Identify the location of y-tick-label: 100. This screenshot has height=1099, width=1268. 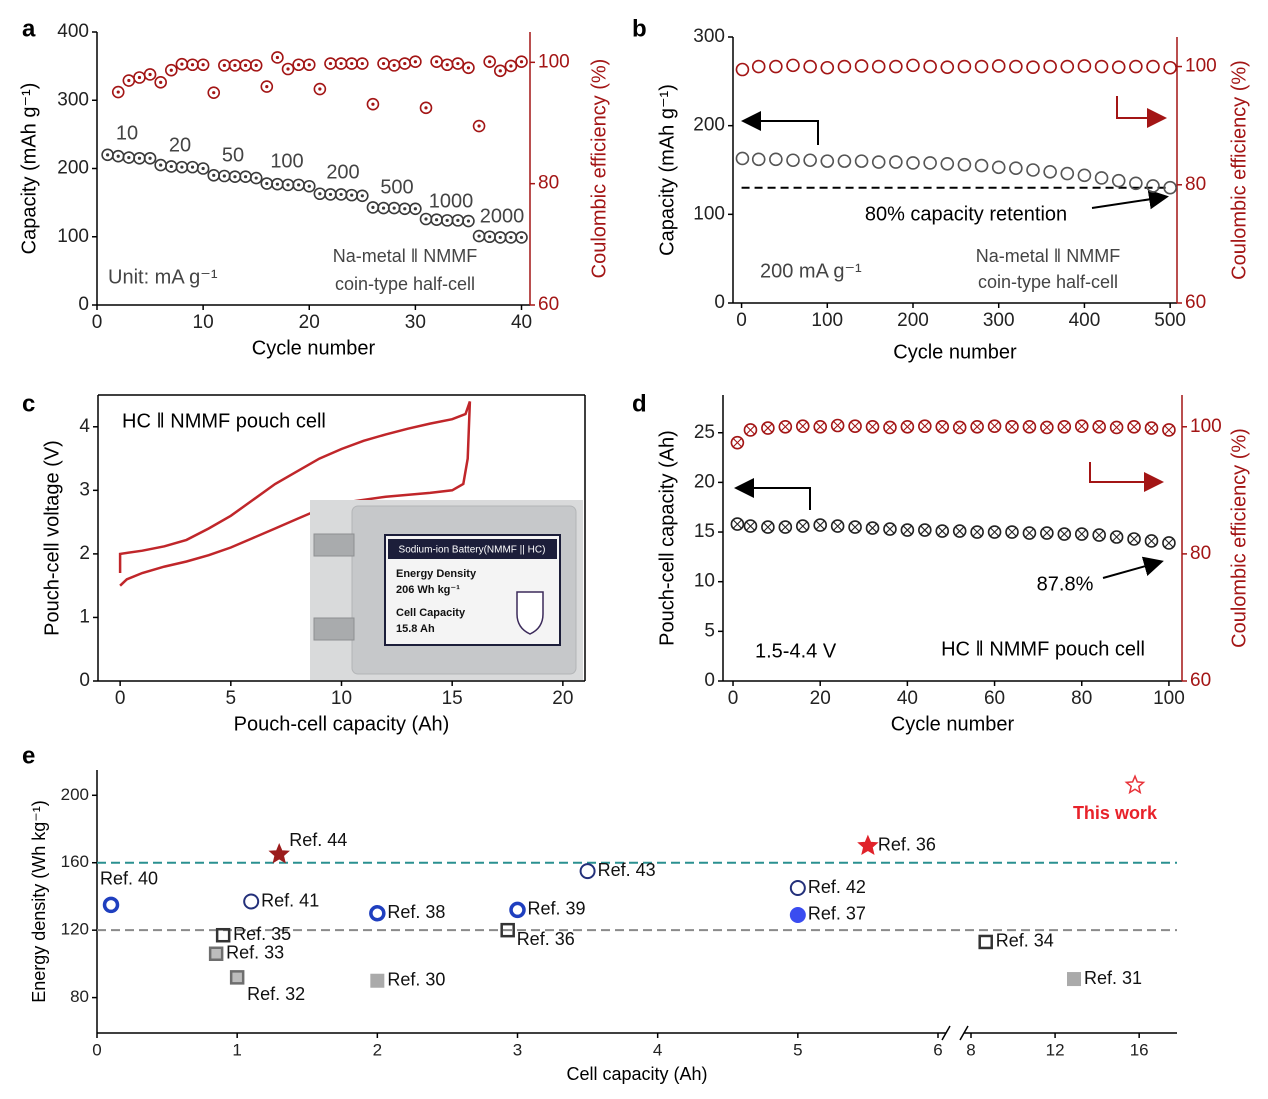
(73, 236).